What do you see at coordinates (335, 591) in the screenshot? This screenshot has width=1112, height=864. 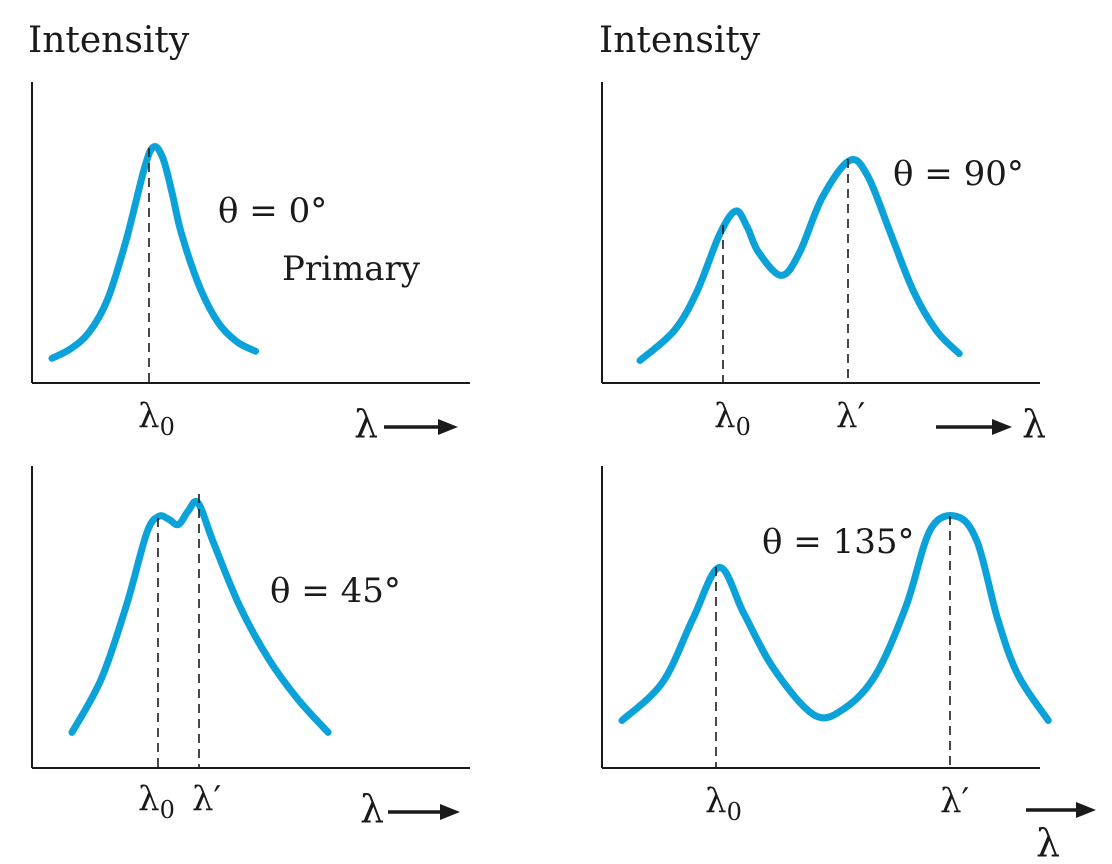 I see `theta-label: θ = 45°` at bounding box center [335, 591].